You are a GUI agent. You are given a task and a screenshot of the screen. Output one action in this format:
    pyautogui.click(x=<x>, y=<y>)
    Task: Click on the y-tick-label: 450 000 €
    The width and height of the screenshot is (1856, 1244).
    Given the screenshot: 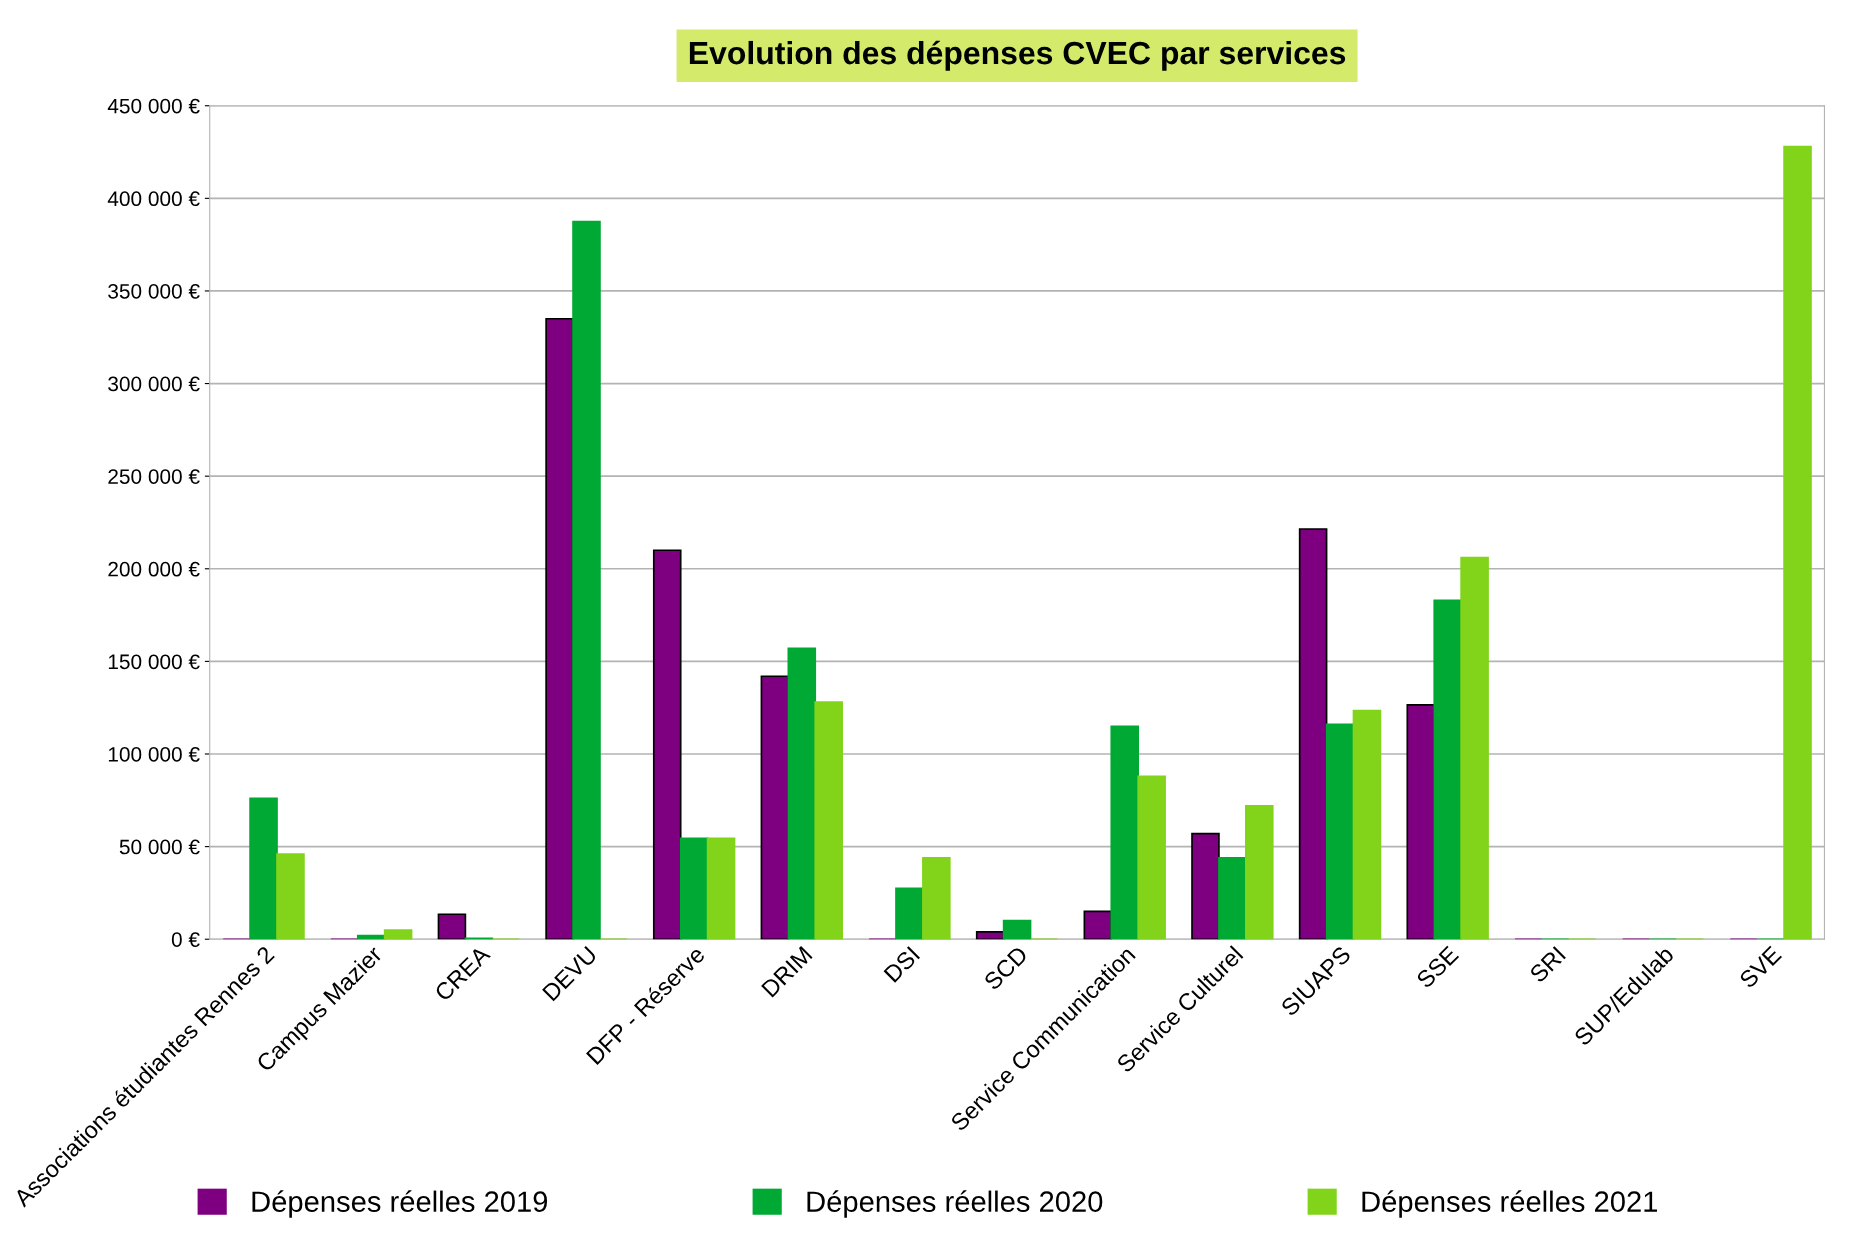 What is the action you would take?
    pyautogui.click(x=153, y=106)
    